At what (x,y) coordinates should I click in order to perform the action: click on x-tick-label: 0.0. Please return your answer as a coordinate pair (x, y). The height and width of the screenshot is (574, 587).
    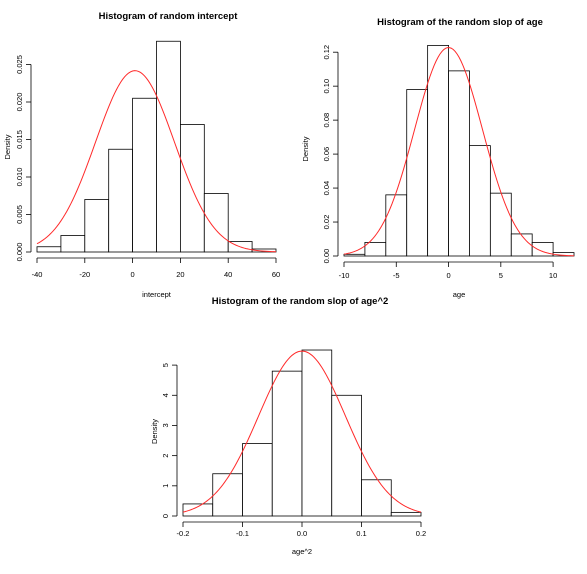
    Looking at the image, I should click on (302, 533).